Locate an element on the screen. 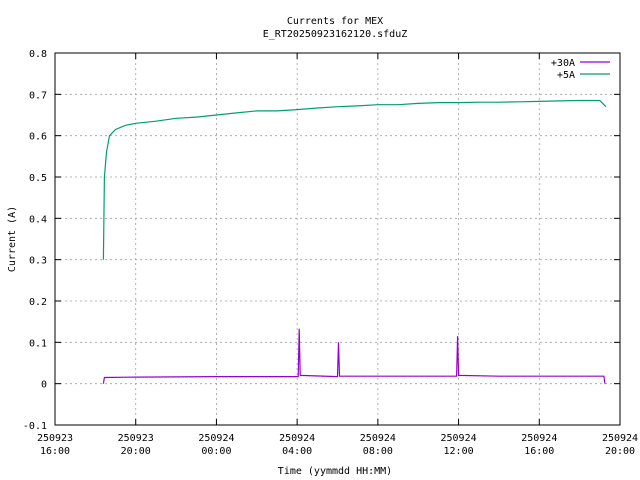 This screenshot has height=480, width=640. legend-label: +5A is located at coordinates (566, 75).